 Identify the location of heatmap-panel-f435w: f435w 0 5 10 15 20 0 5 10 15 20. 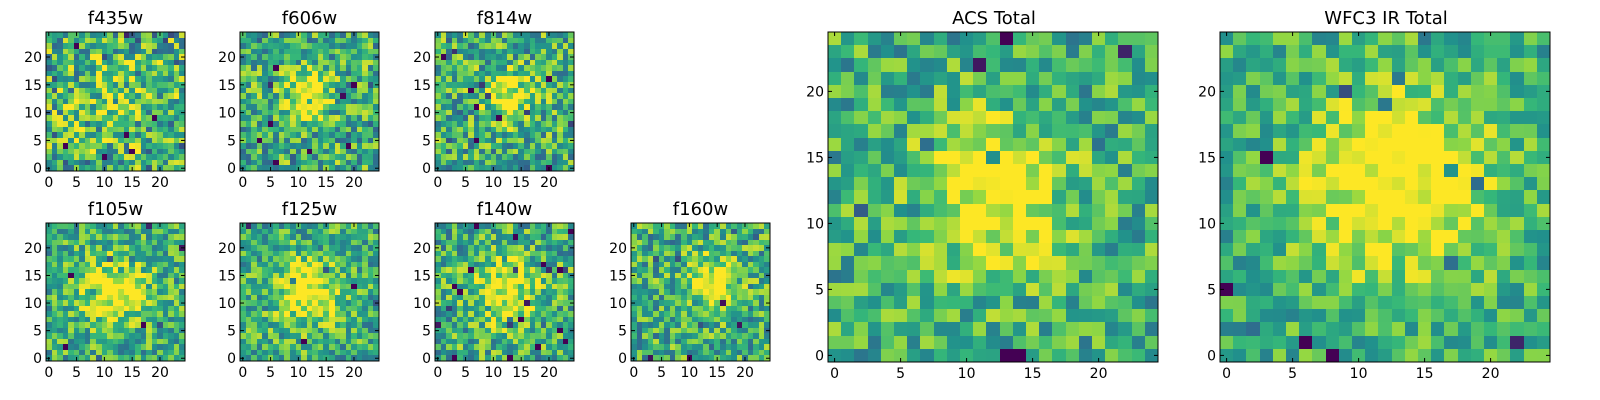
(105, 100).